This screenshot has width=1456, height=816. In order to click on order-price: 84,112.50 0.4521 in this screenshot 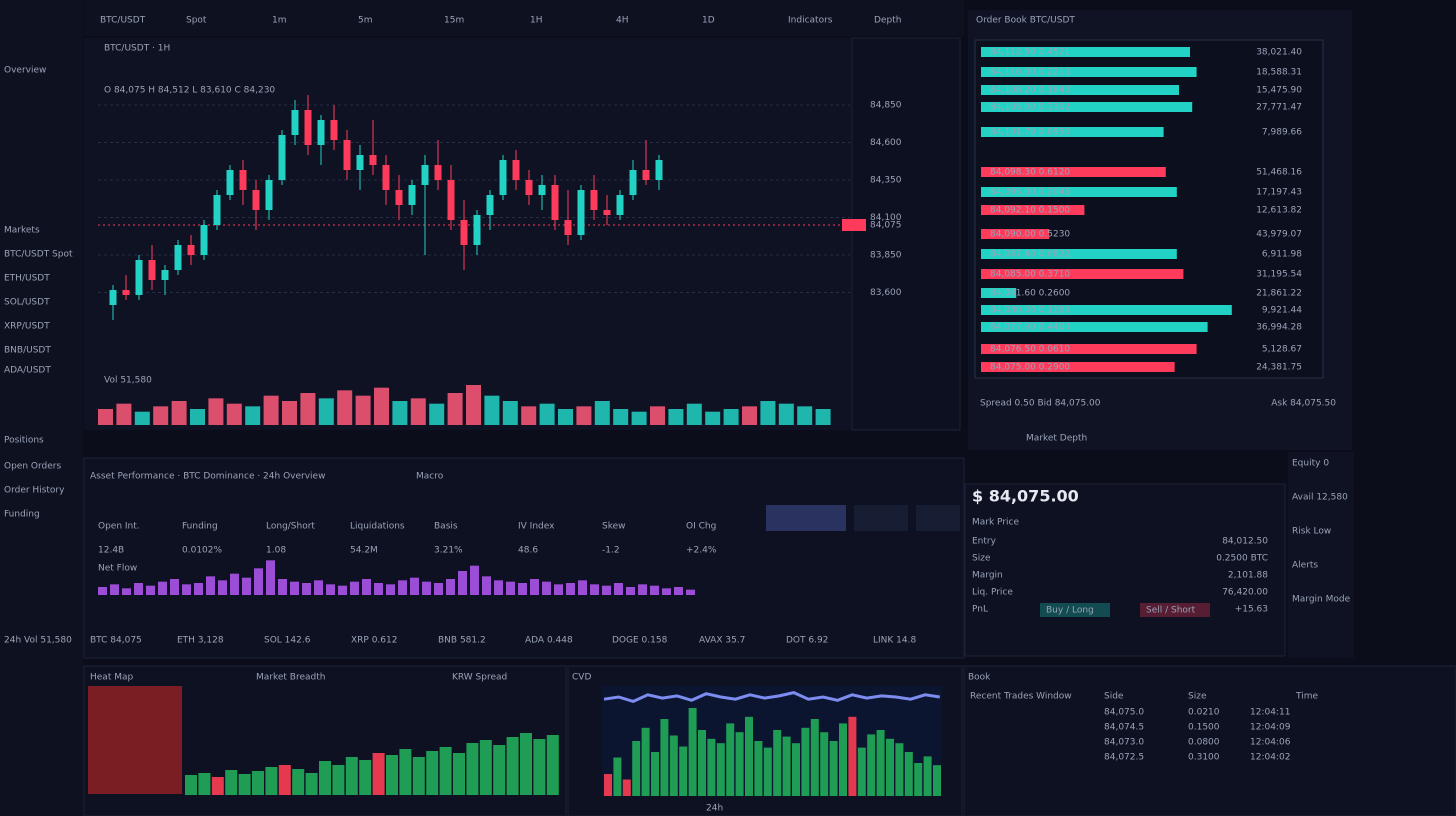, I will do `click(1030, 53)`.